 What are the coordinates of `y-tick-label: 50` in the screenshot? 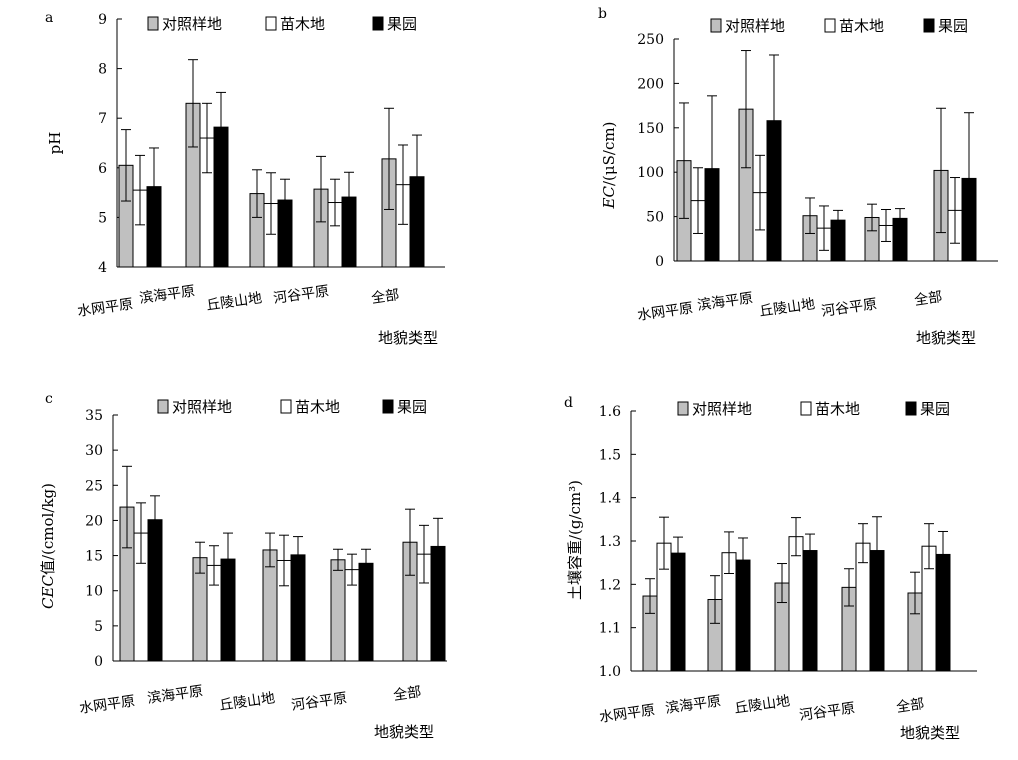 It's located at (655, 218).